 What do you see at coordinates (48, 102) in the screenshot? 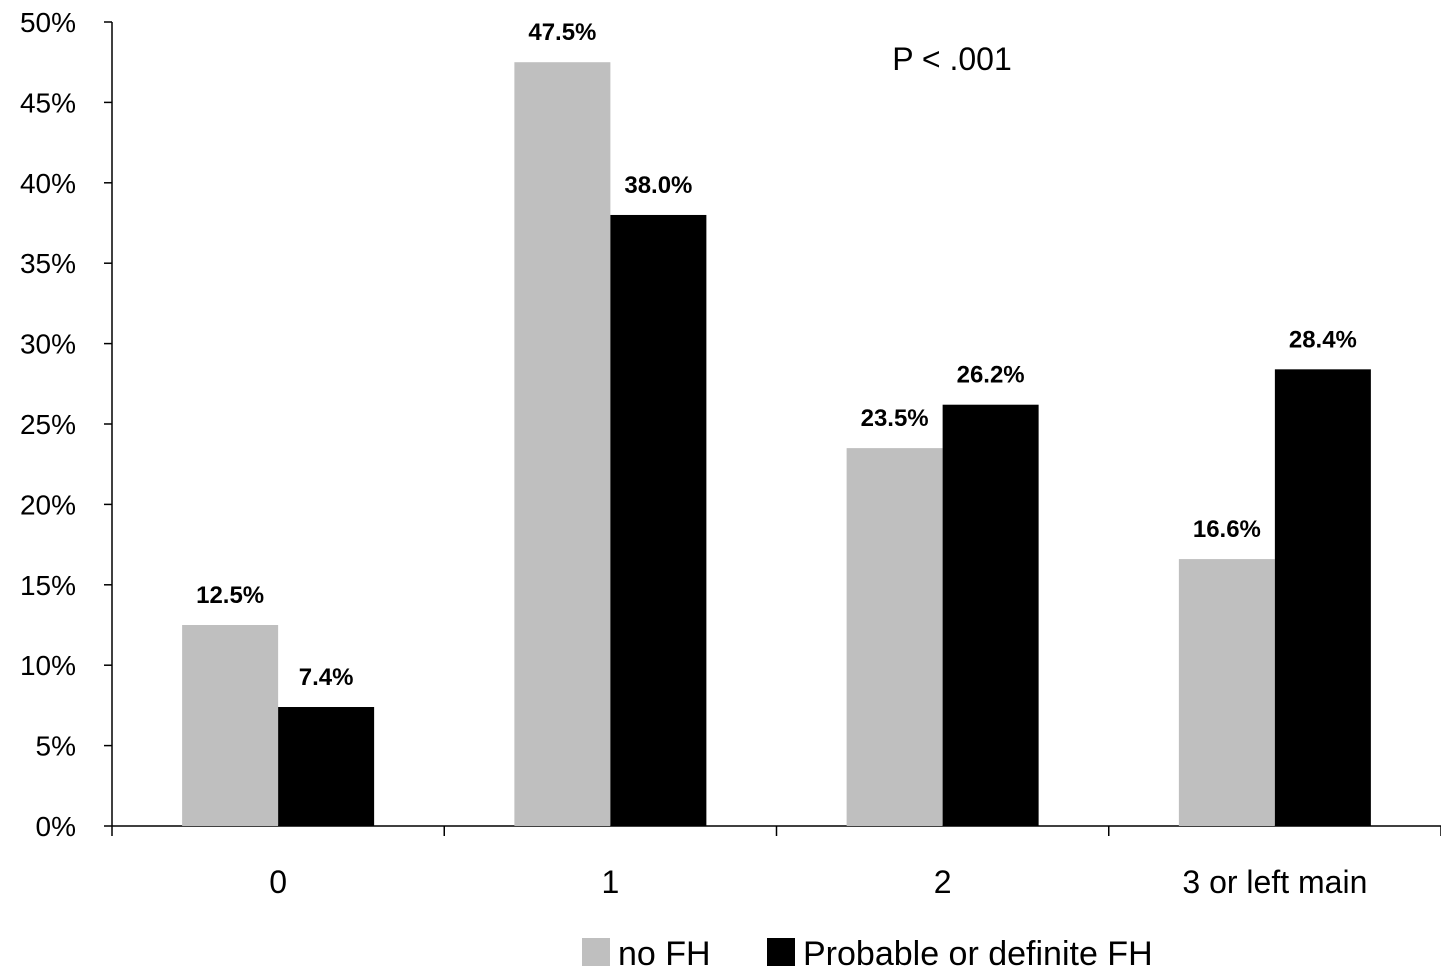
I see `y-tick-label: 45%` at bounding box center [48, 102].